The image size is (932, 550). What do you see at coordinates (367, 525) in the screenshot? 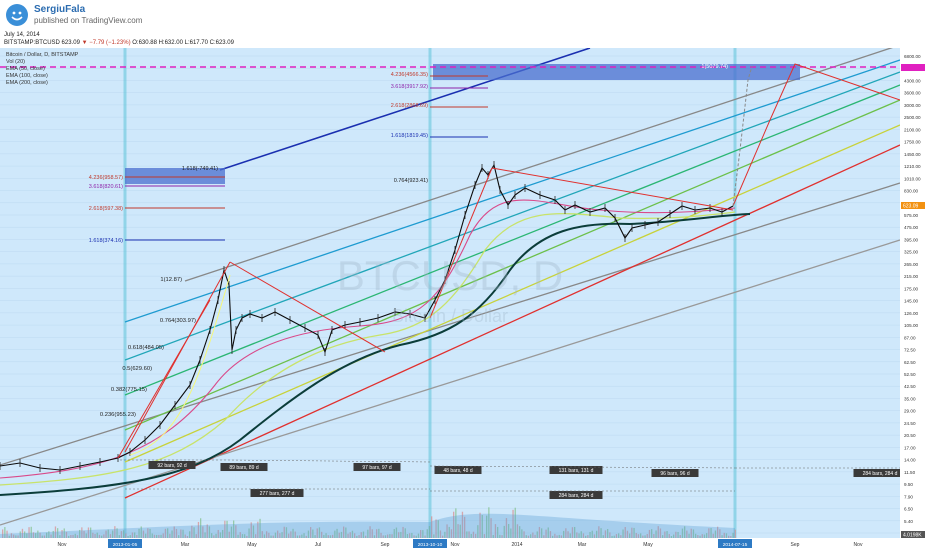
I see `volume-area` at bounding box center [367, 525].